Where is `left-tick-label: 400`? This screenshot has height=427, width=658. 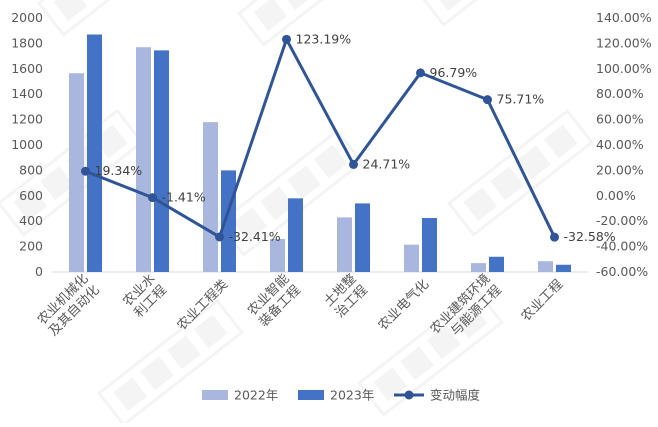
left-tick-label: 400 is located at coordinates (31, 220).